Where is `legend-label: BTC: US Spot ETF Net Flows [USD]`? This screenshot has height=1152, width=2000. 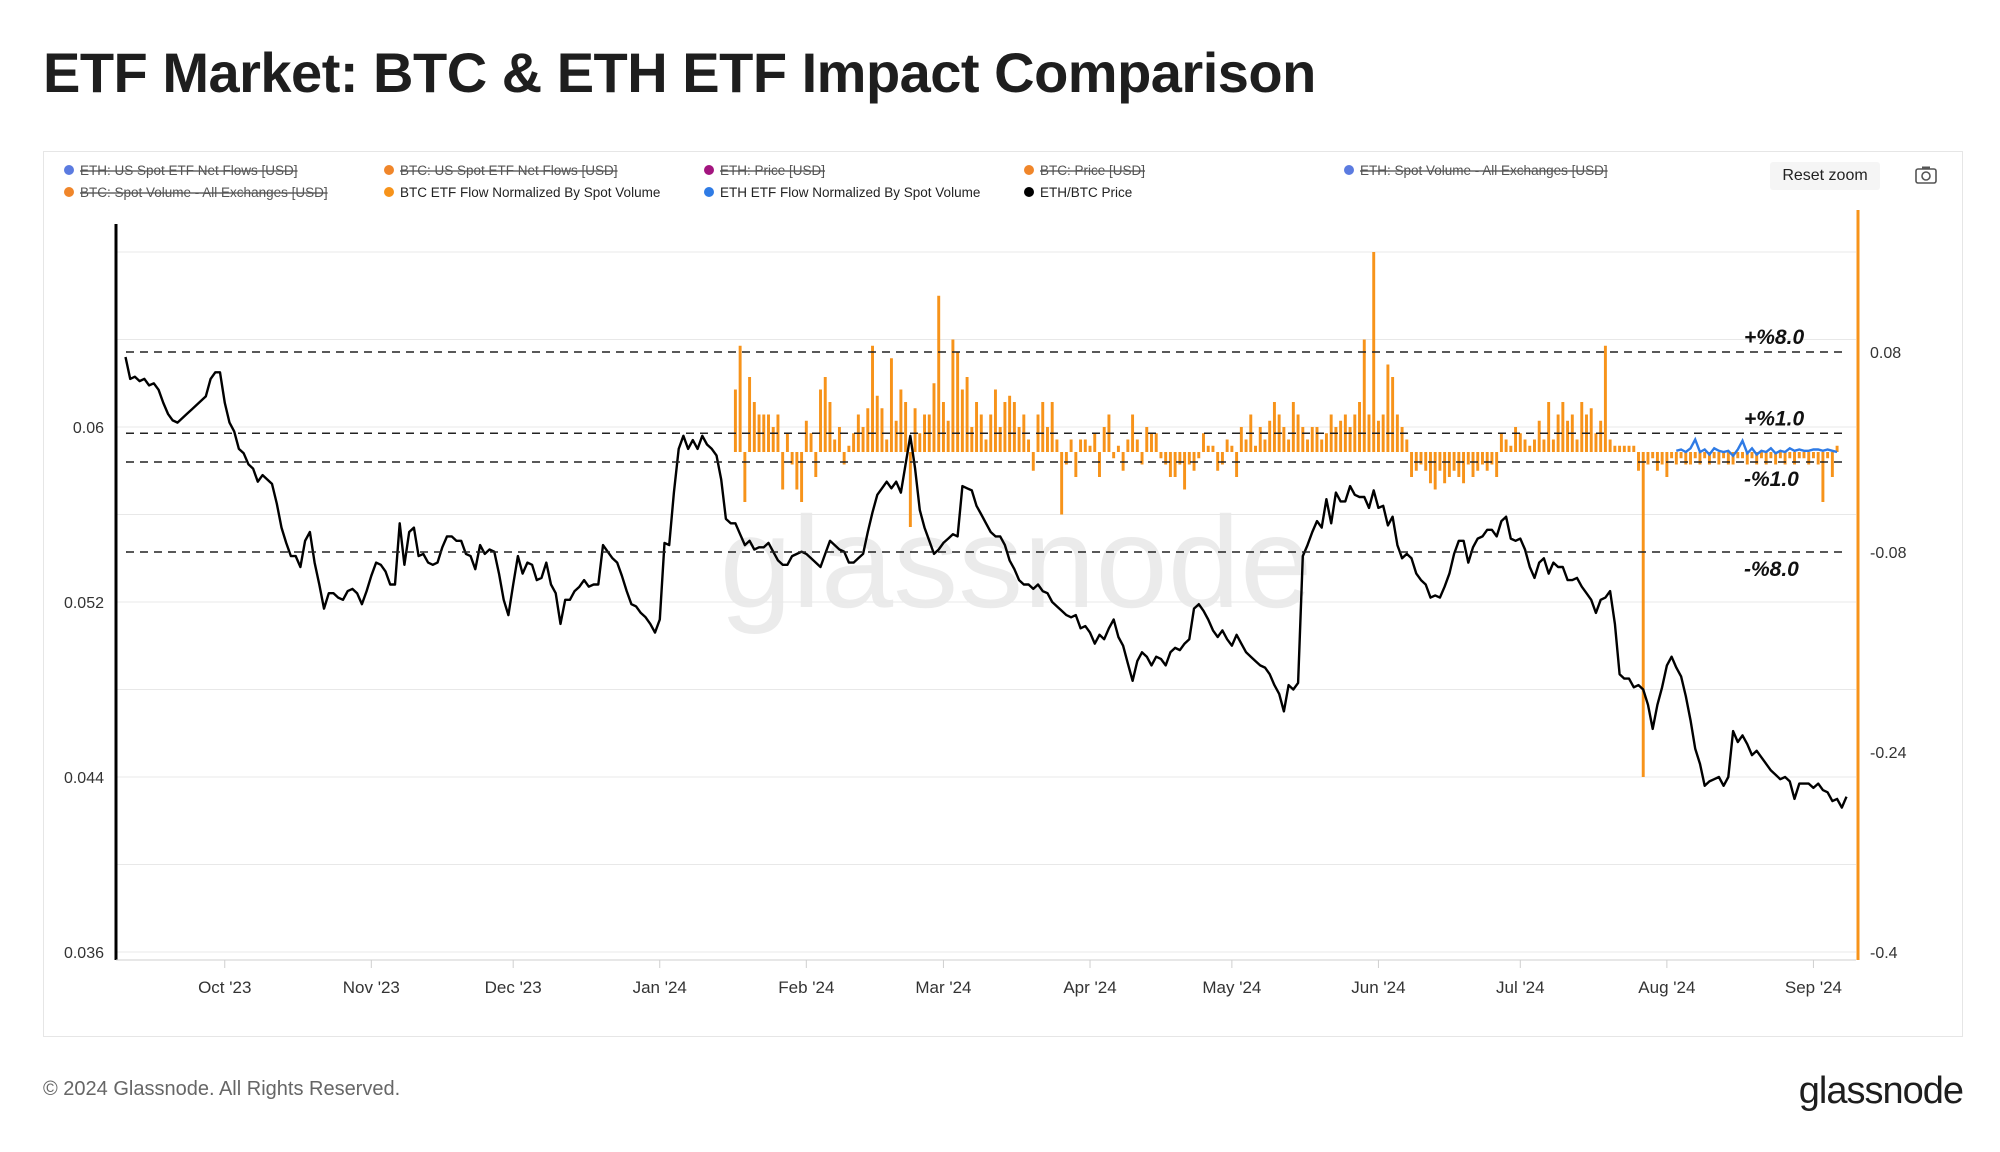
legend-label: BTC: US Spot ETF Net Flows [USD] is located at coordinates (509, 170).